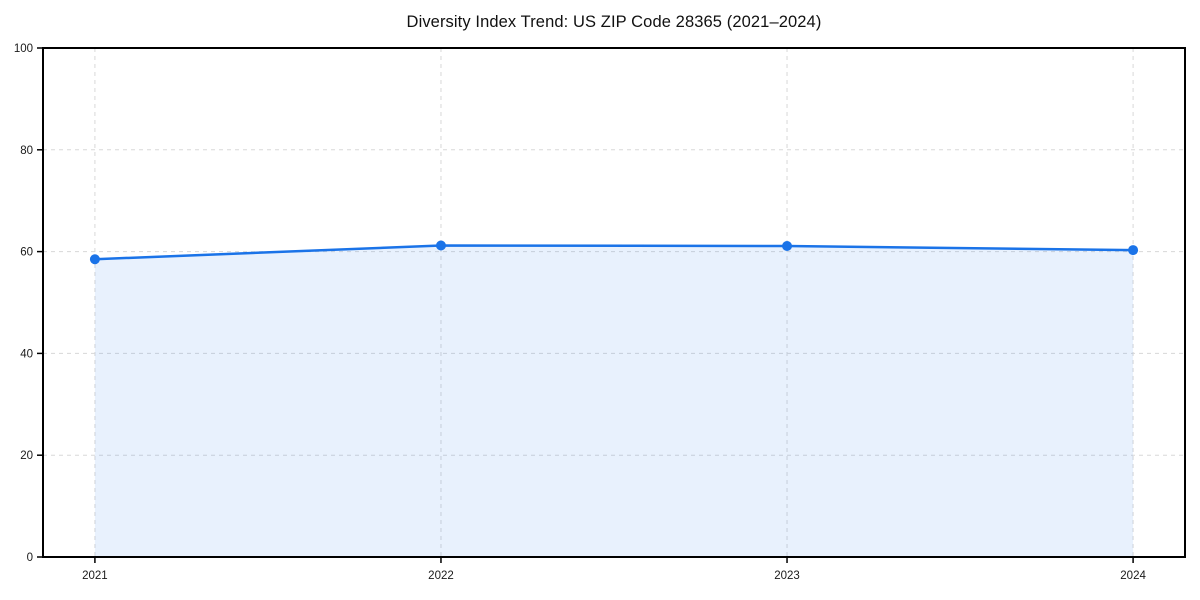 This screenshot has width=1200, height=600. Describe the element at coordinates (614, 252) in the screenshot. I see `trend-line` at that location.